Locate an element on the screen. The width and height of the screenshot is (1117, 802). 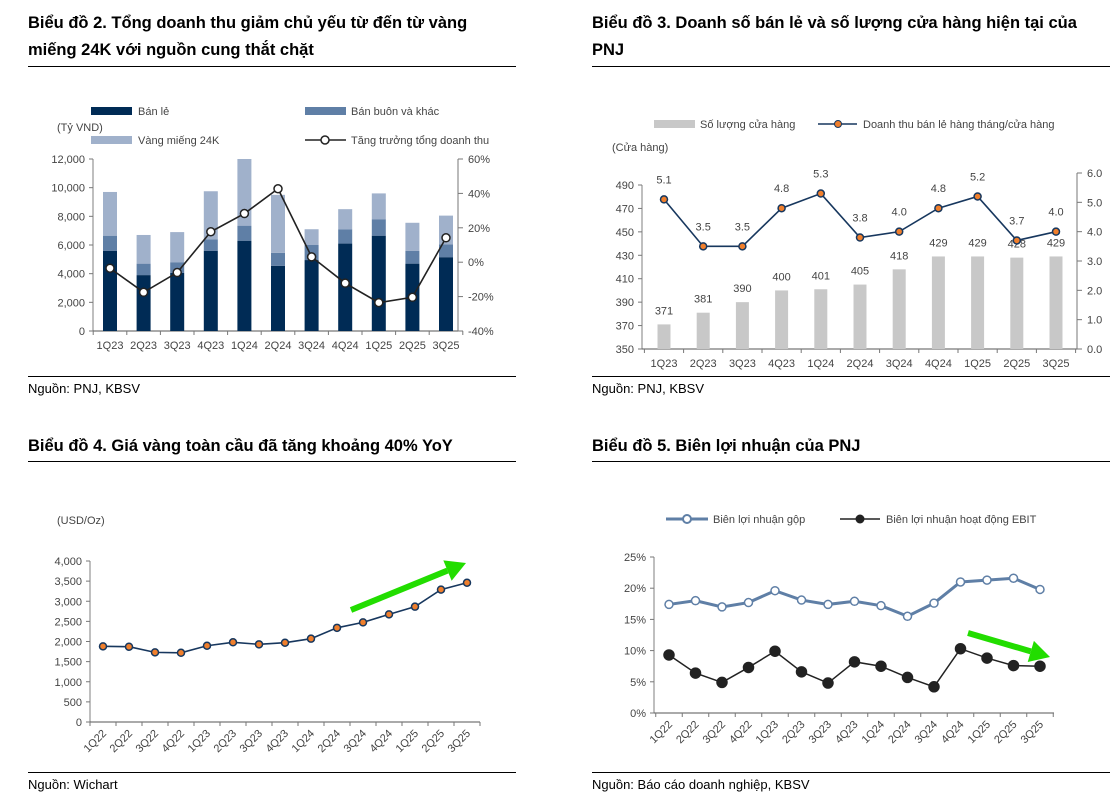
line-data-label: 5.3 is located at coordinates (820, 175).